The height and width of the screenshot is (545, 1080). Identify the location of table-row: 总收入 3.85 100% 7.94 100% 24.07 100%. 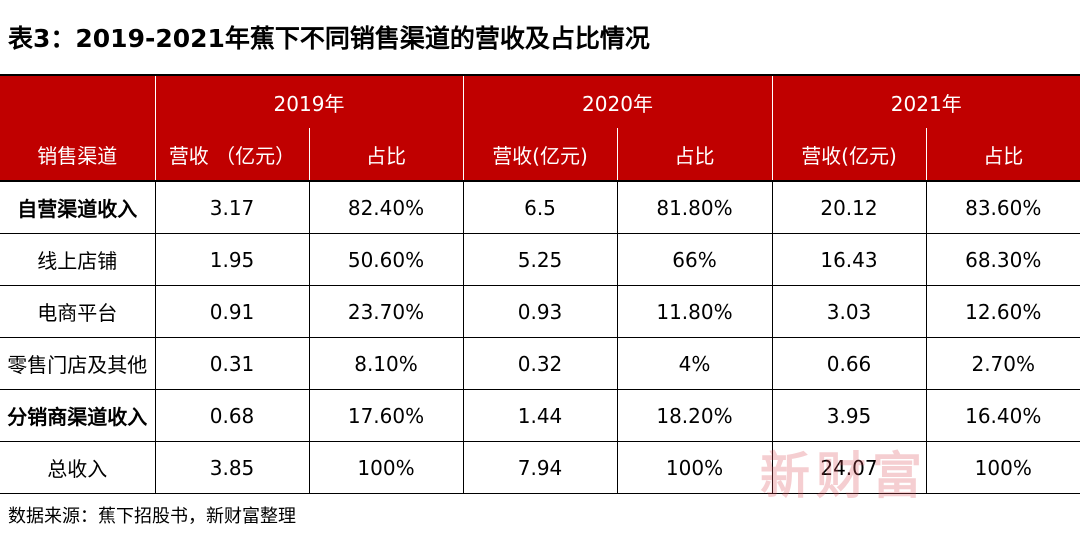
(540, 467).